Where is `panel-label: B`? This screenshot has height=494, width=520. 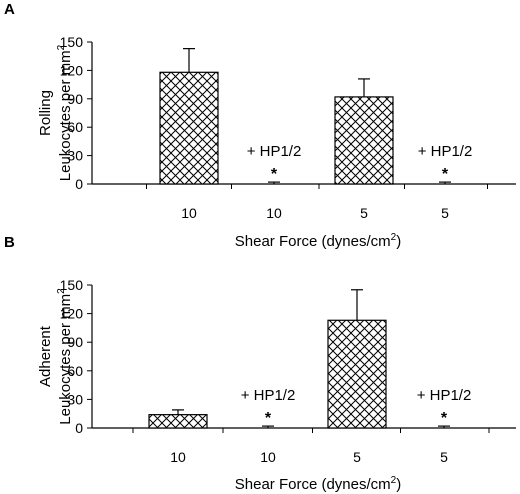 panel-label: B is located at coordinates (9, 242).